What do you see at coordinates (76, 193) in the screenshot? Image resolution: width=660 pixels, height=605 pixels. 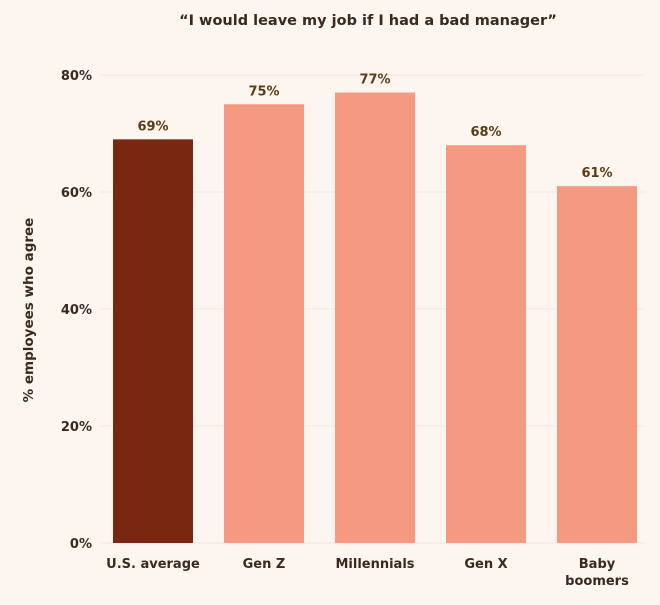 I see `y-tick-label: 60%` at bounding box center [76, 193].